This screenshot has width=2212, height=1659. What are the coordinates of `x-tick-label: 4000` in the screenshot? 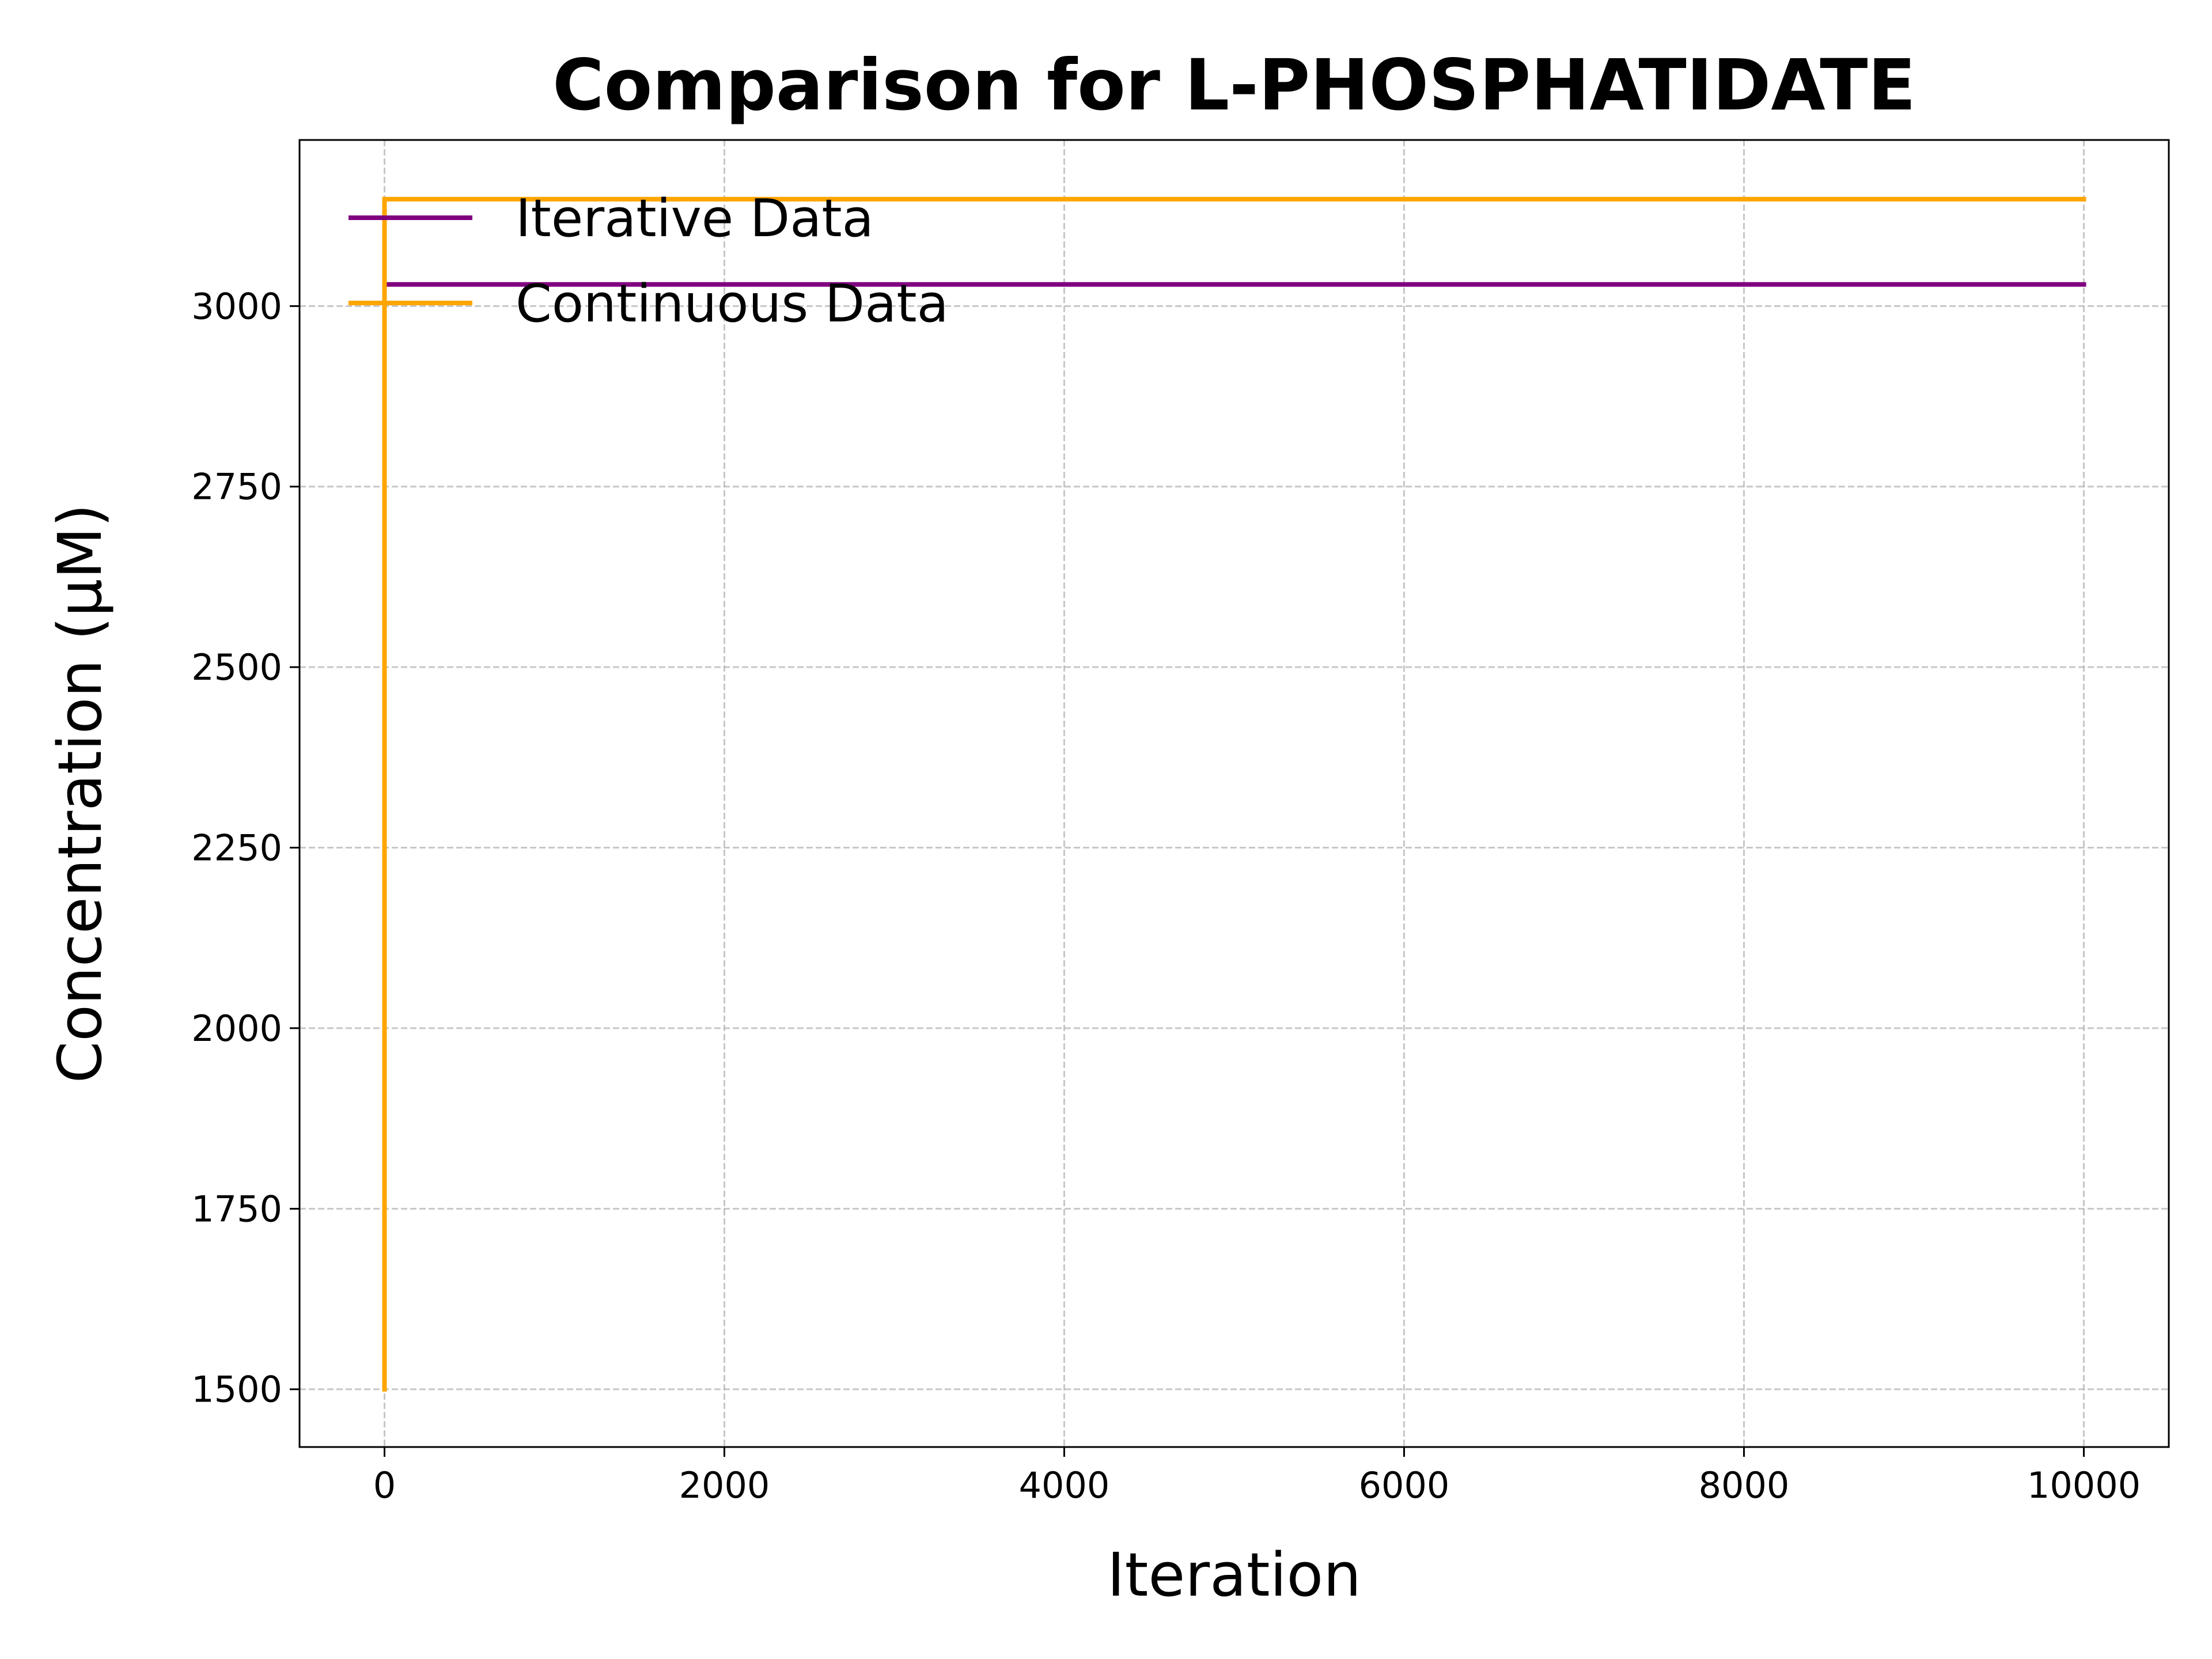 It's located at (1064, 1485).